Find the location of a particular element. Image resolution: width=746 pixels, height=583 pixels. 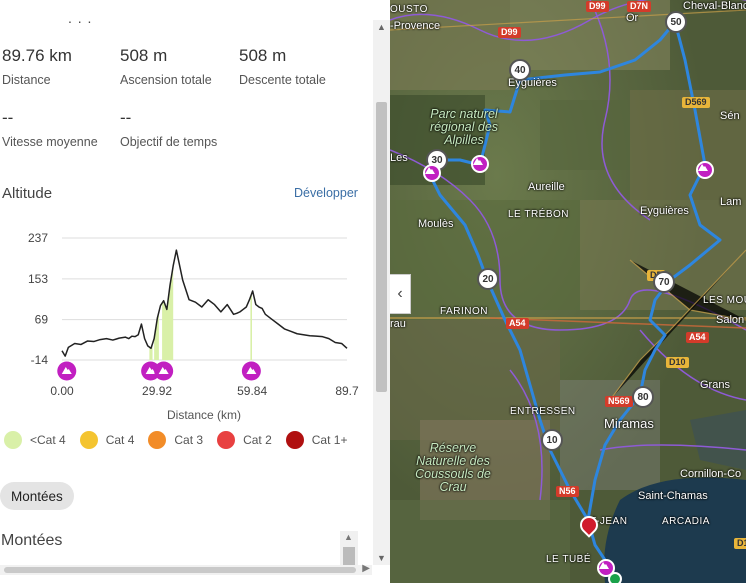

map-label-aureille: Aureille is located at coordinates (546, 187).